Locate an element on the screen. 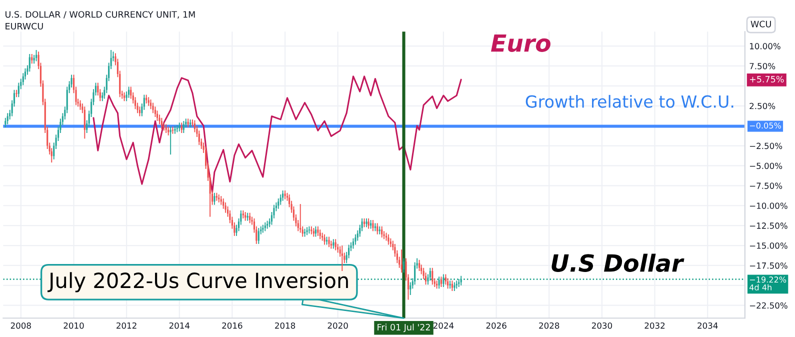 This screenshot has width=795, height=337. y-axis-title: WCU is located at coordinates (760, 24).